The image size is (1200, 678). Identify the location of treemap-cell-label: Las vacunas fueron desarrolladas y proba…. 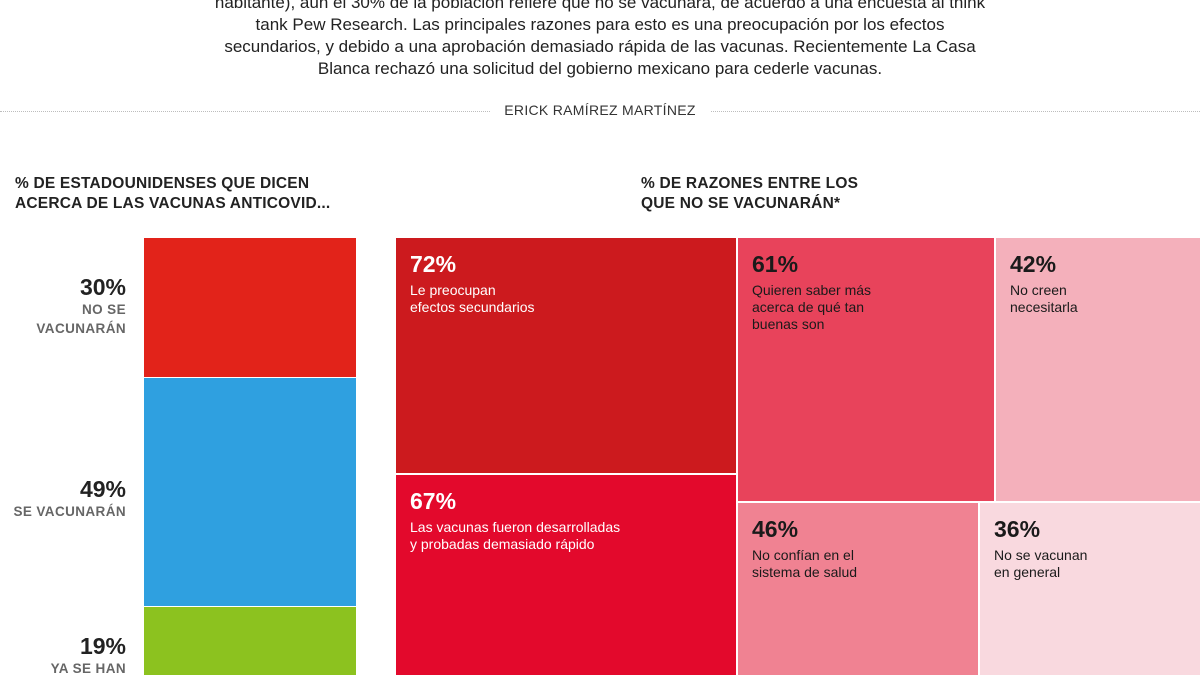
(515, 535).